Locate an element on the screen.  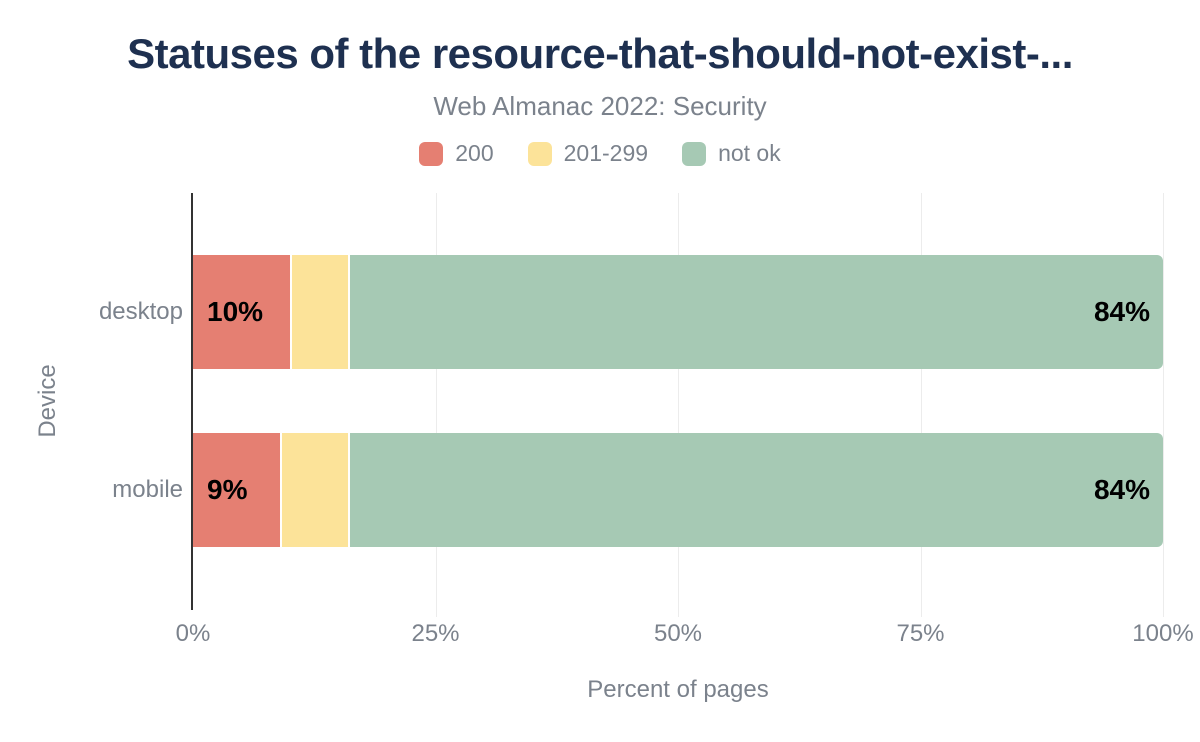
bar-row-desktop: 10% 84% is located at coordinates (678, 312).